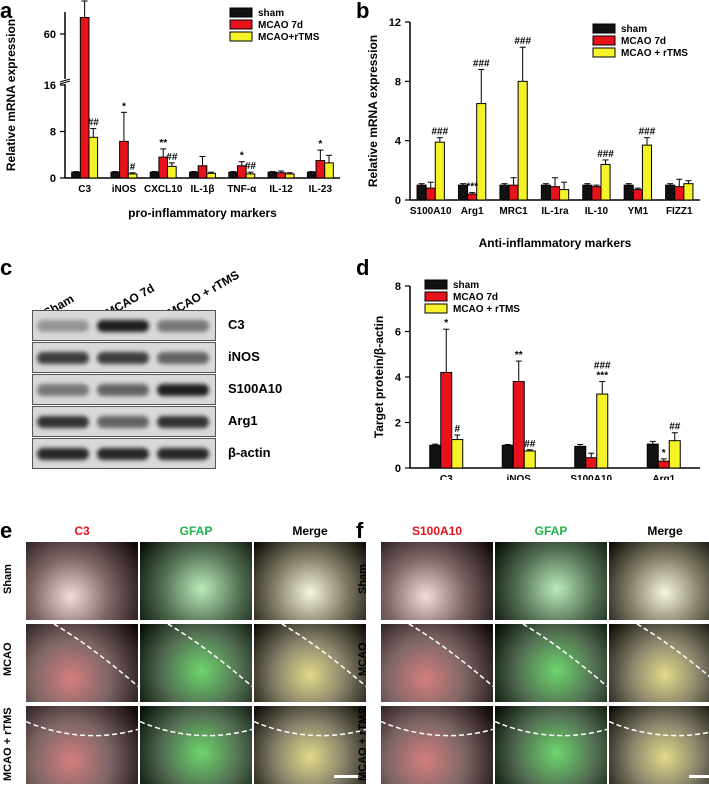  What do you see at coordinates (597, 211) in the screenshot?
I see `category-label: IL-10` at bounding box center [597, 211].